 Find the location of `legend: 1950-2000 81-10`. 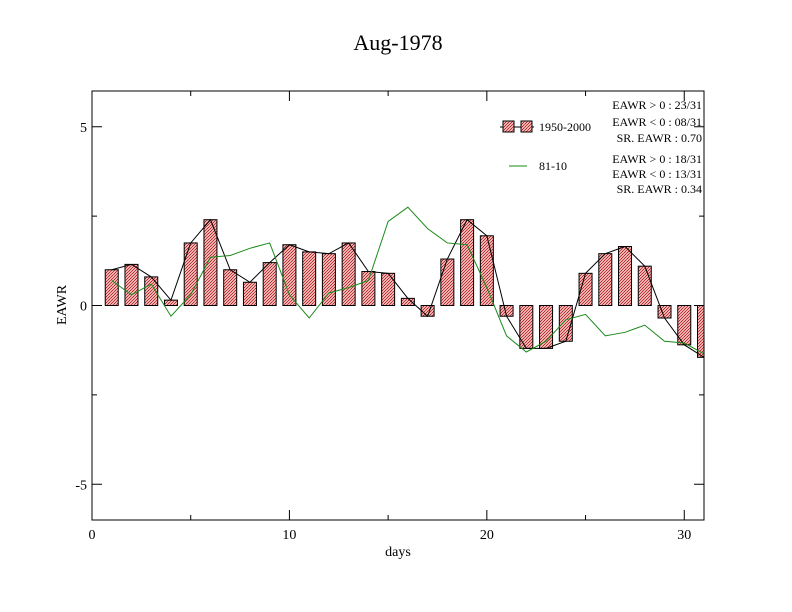

legend: 1950-2000 81-10 is located at coordinates (545, 146).